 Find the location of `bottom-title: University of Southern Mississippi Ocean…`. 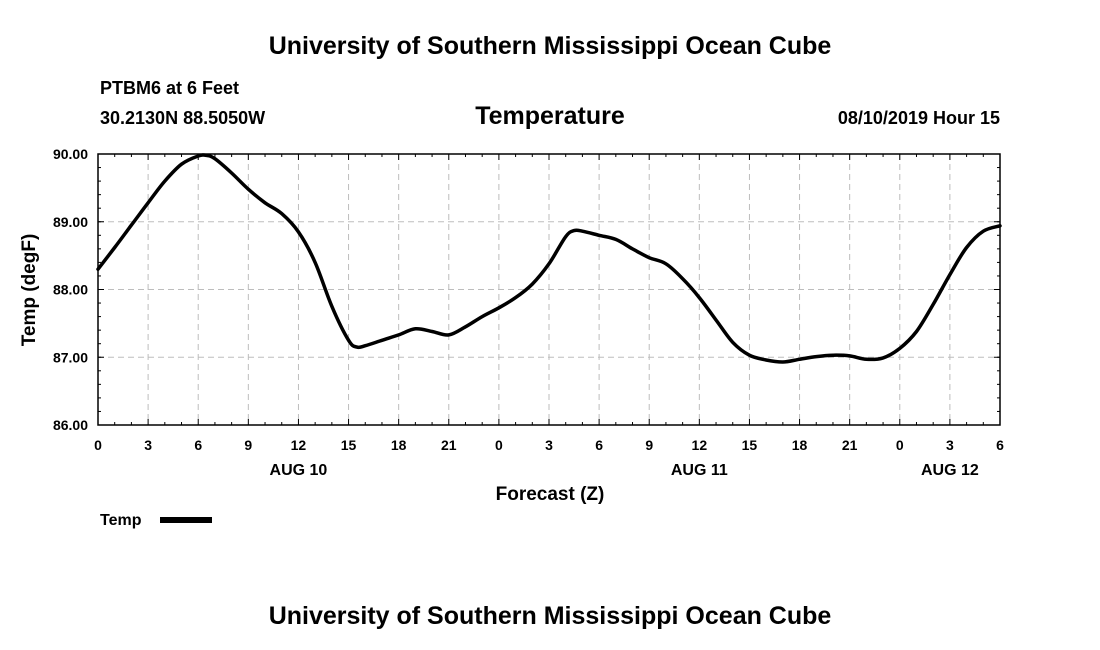

bottom-title: University of Southern Mississippi Ocean… is located at coordinates (550, 616).